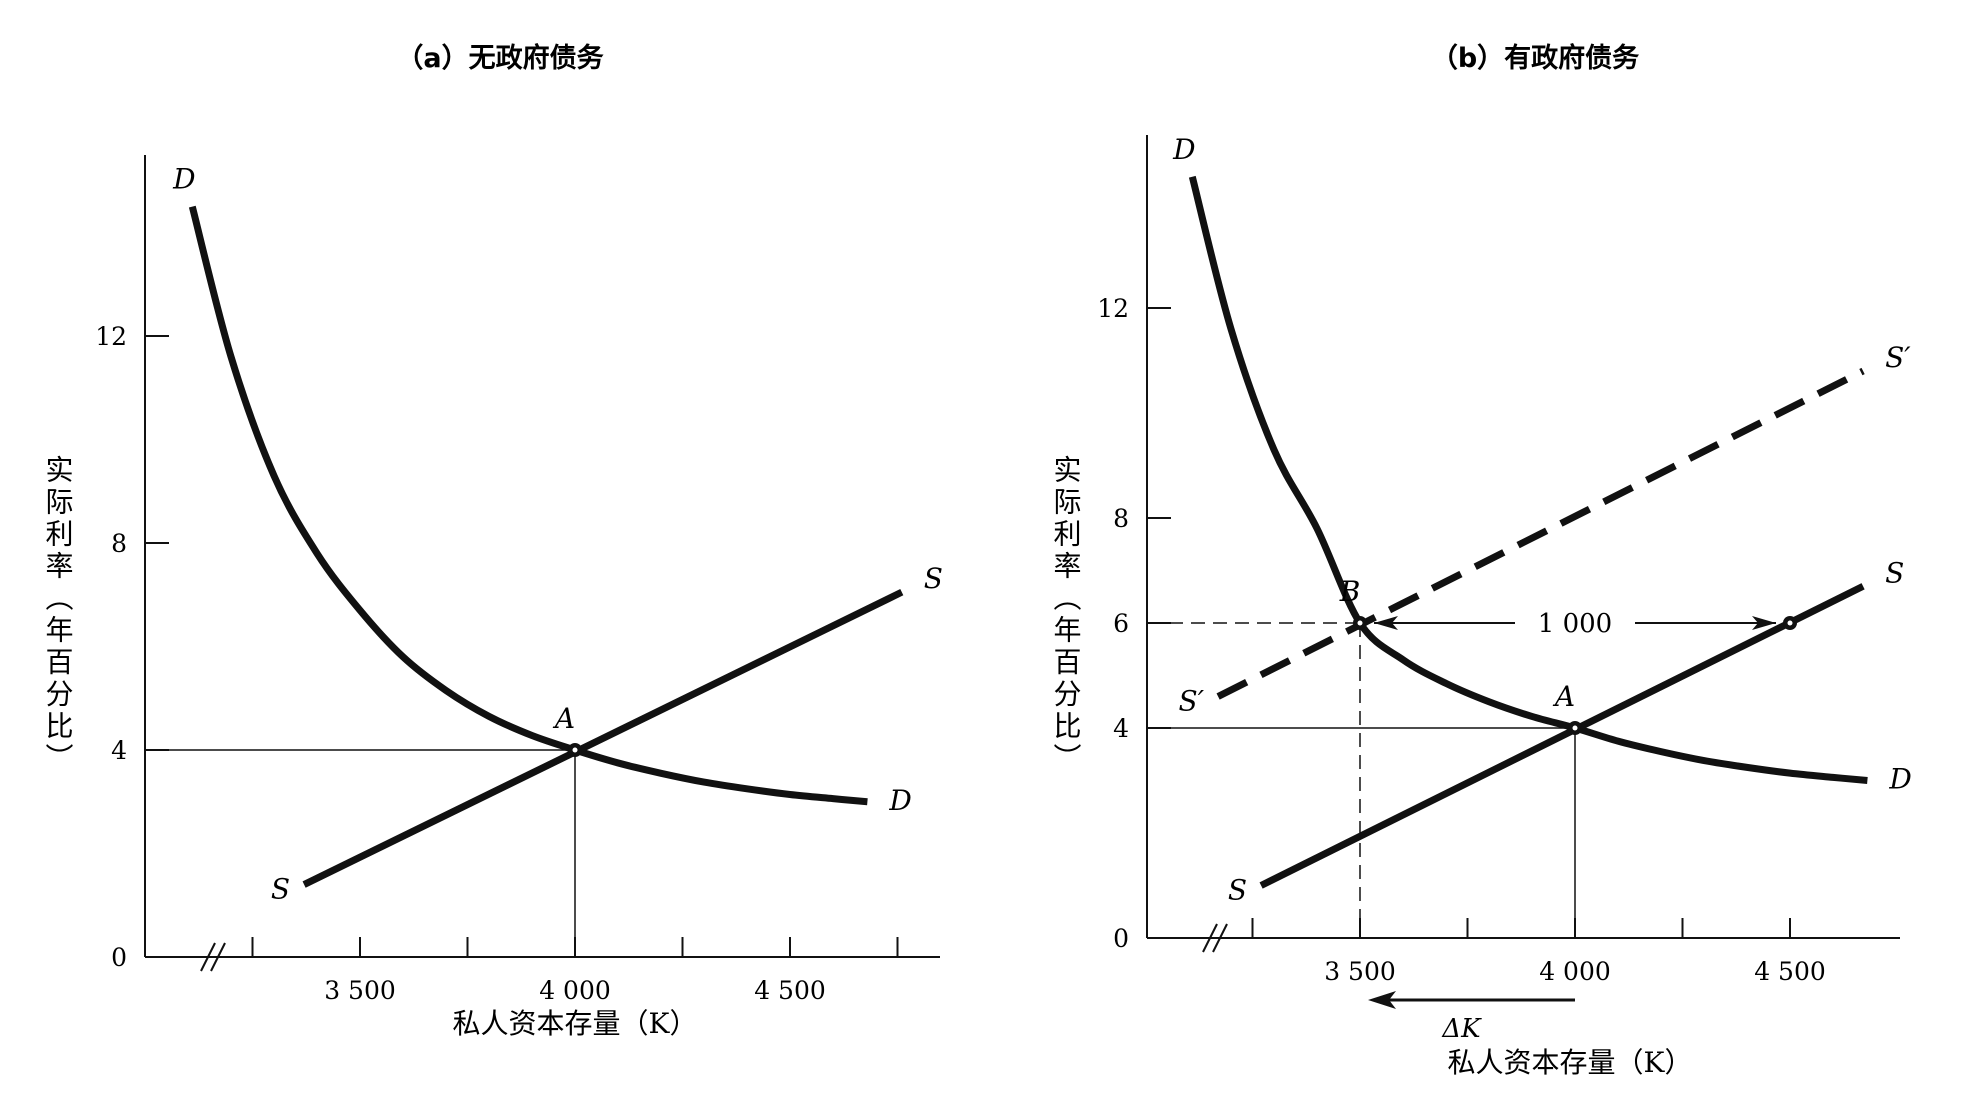  Describe the element at coordinates (499, 58) in the screenshot. I see `chart-title: （a）无政府债务` at that location.